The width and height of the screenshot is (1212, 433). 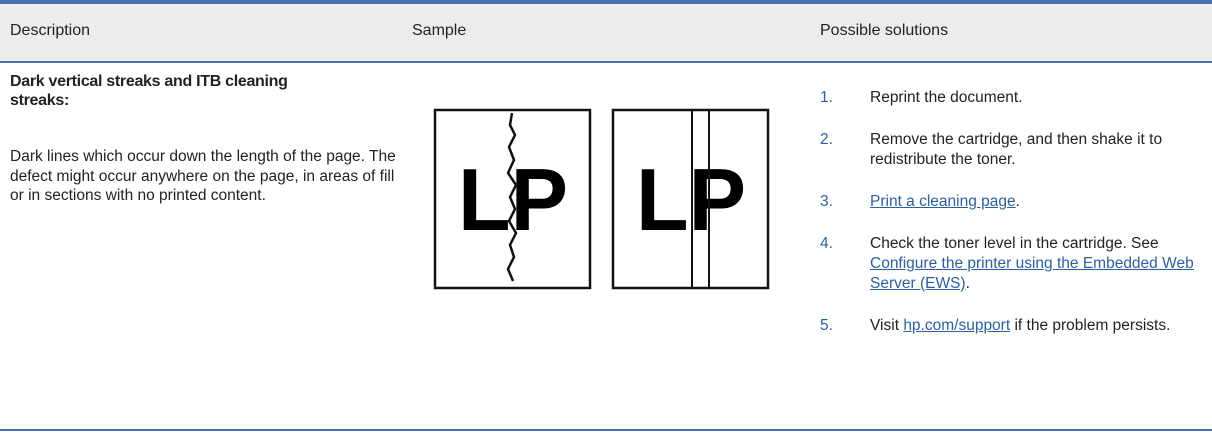 What do you see at coordinates (606, 32) in the screenshot?
I see `header-row` at bounding box center [606, 32].